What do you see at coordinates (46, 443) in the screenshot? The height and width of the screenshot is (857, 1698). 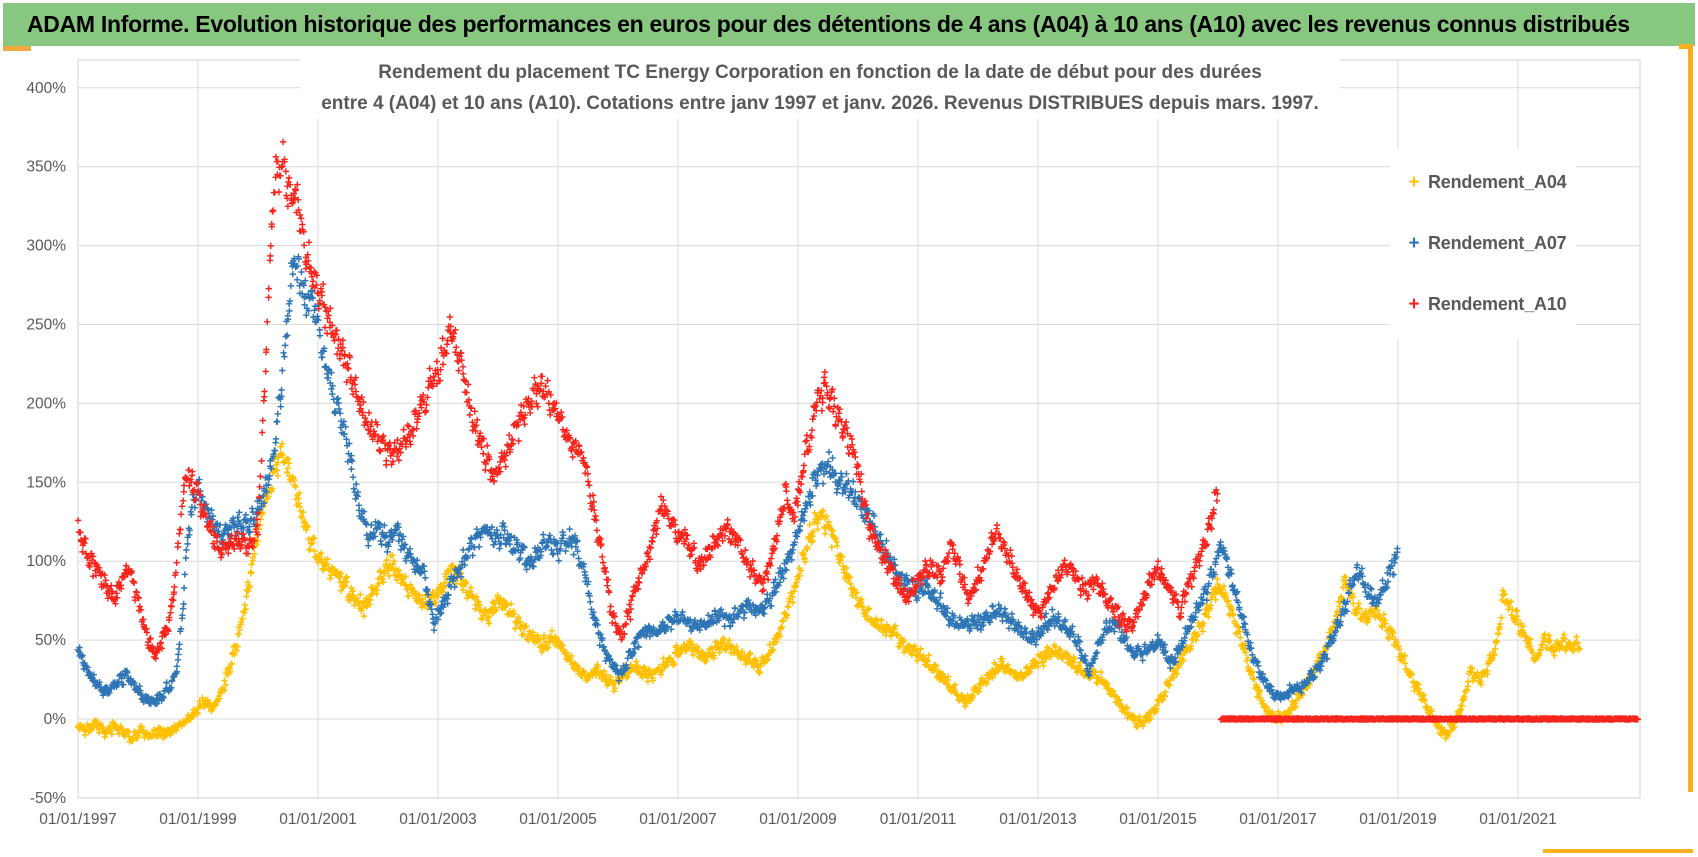 I see `y-axis-labels: 400% 350% 300% 250% 200% 150% 100% 50% 0% -50%` at bounding box center [46, 443].